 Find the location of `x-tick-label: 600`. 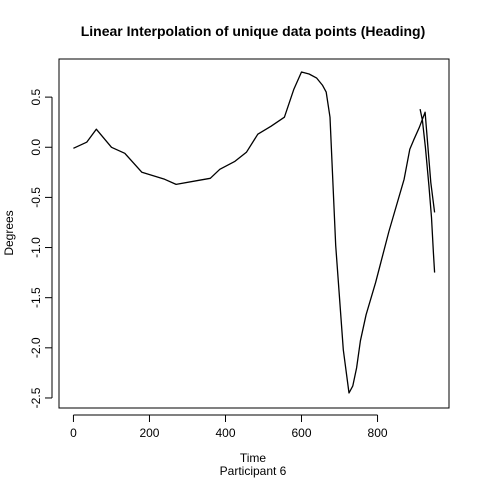

x-tick-label: 600 is located at coordinates (301, 433).